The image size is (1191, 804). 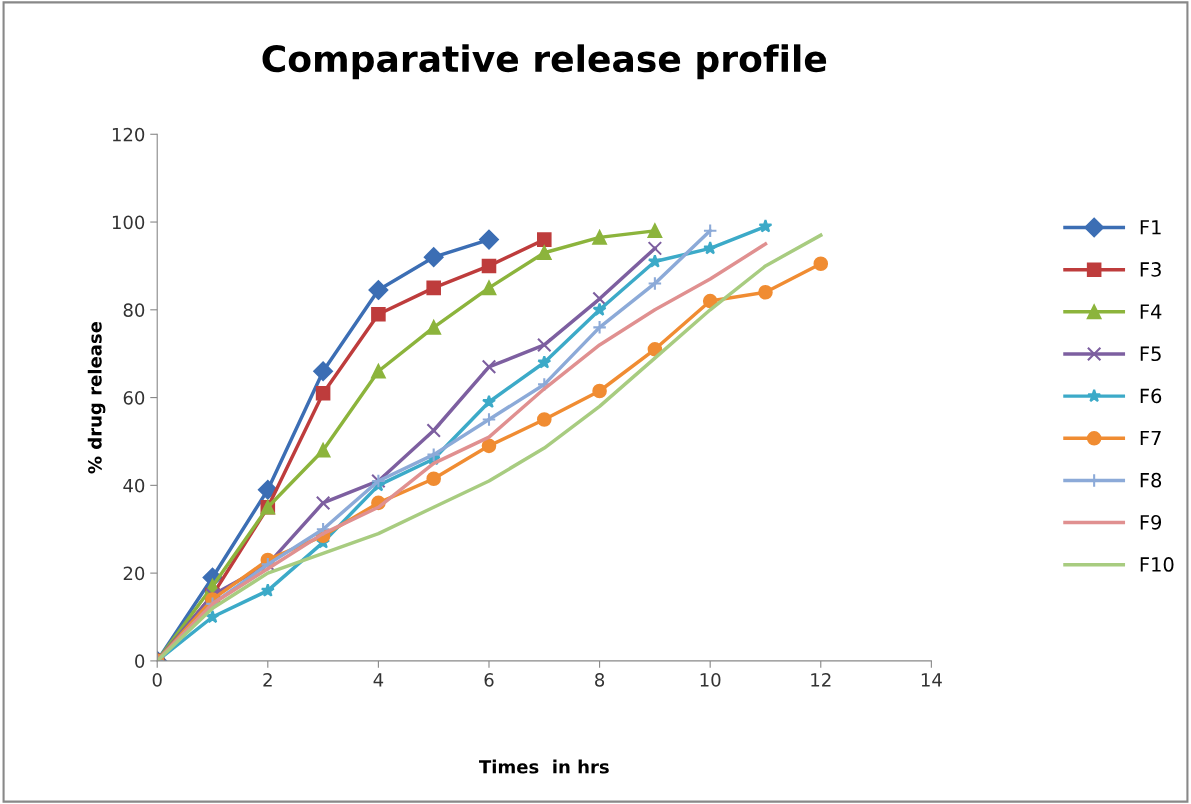 What do you see at coordinates (1150, 269) in the screenshot?
I see `legend-label: F3` at bounding box center [1150, 269].